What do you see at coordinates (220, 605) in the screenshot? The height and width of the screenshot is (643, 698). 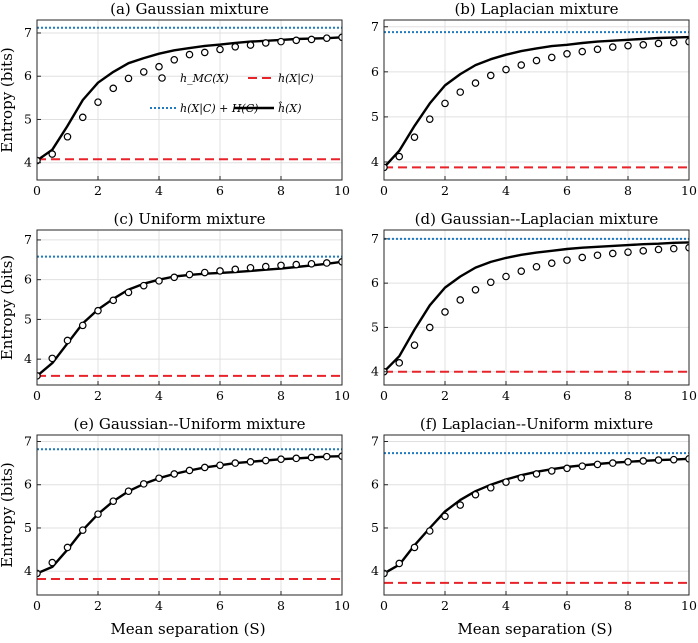 I see `x-tick-label: 6` at bounding box center [220, 605].